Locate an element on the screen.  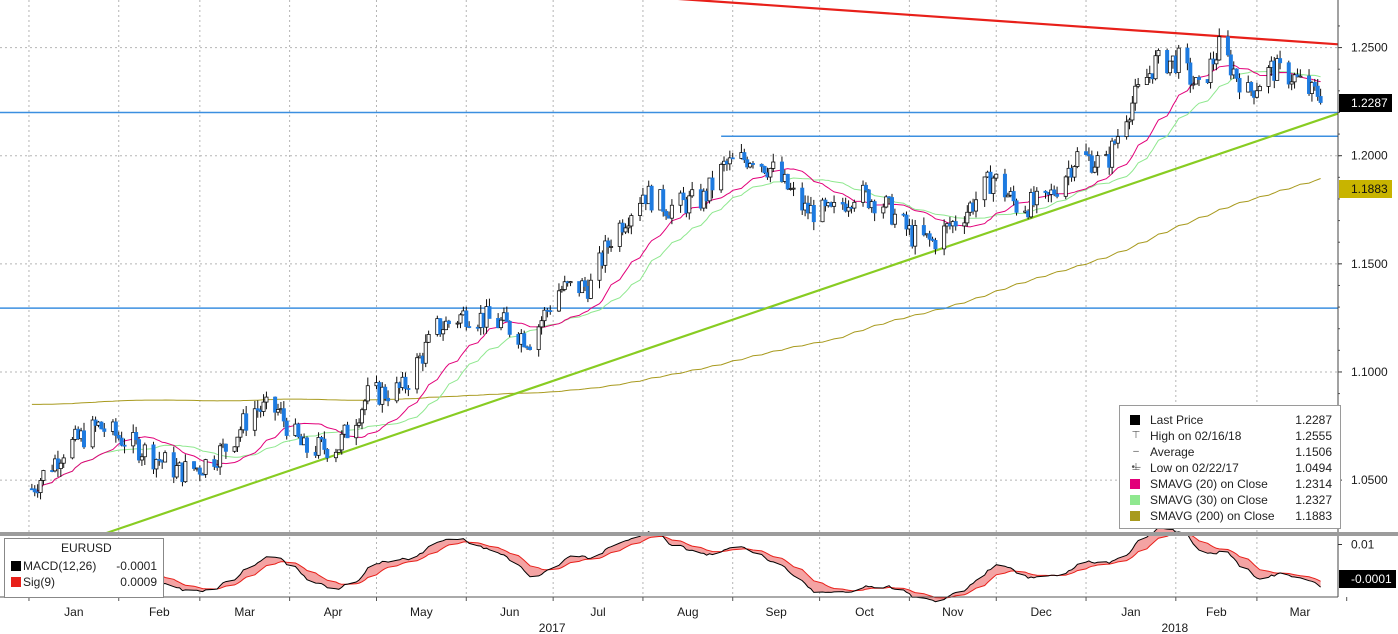
x-tick-label: Jul is located at coordinates (597, 612).